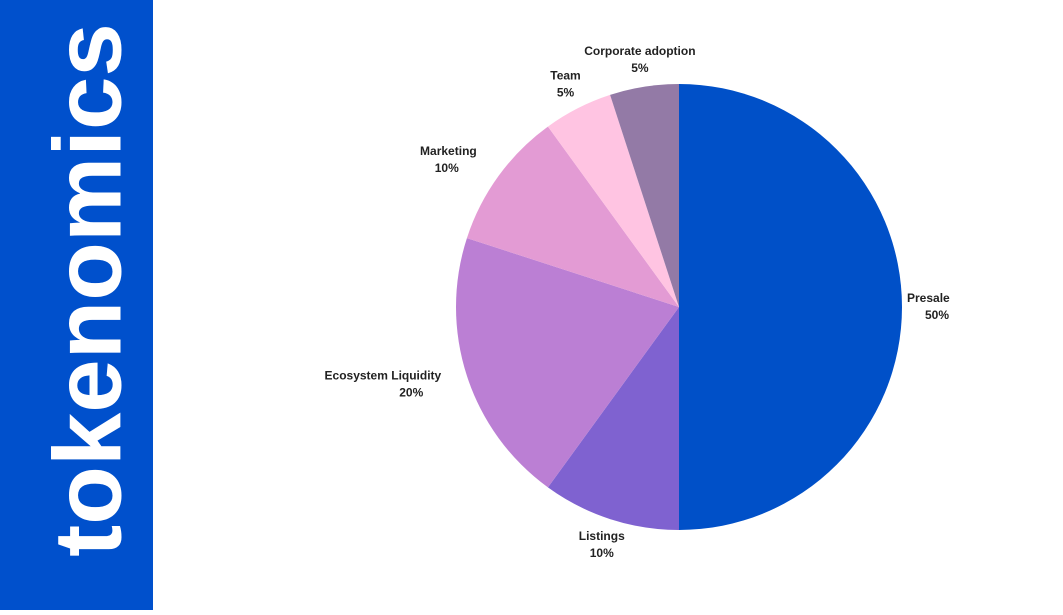 This screenshot has height=615, width=1063. I want to click on slice-value-label: 20%, so click(411, 392).